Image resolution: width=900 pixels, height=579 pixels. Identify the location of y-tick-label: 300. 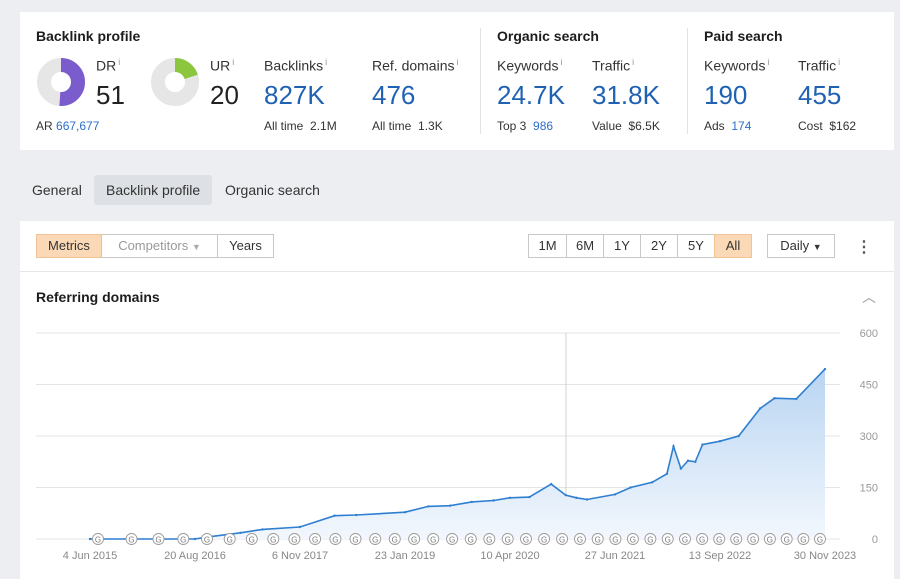
(869, 437).